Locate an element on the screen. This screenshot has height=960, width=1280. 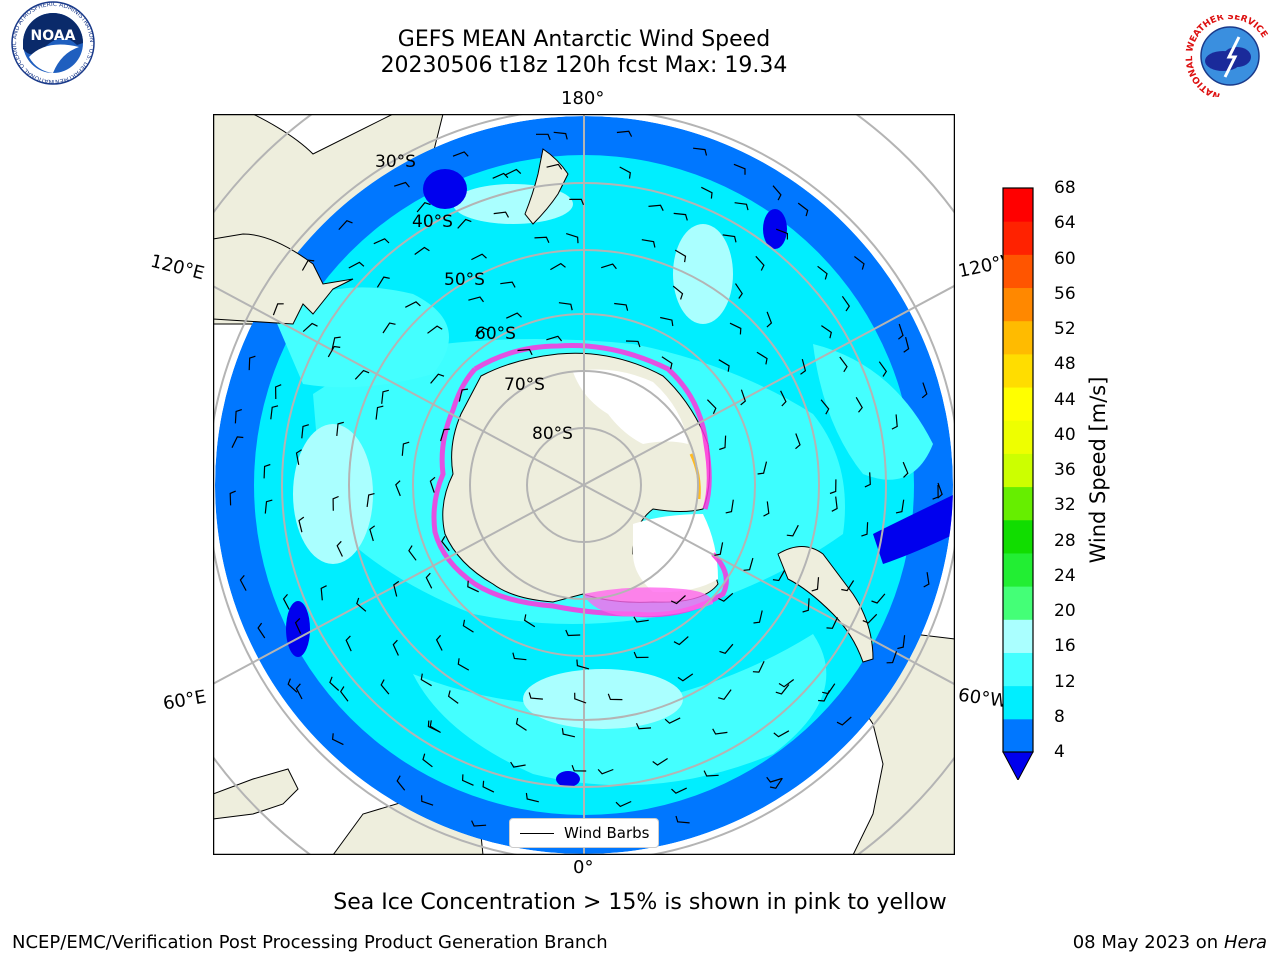
colorbar-tick-label: 60 is located at coordinates (1065, 258).